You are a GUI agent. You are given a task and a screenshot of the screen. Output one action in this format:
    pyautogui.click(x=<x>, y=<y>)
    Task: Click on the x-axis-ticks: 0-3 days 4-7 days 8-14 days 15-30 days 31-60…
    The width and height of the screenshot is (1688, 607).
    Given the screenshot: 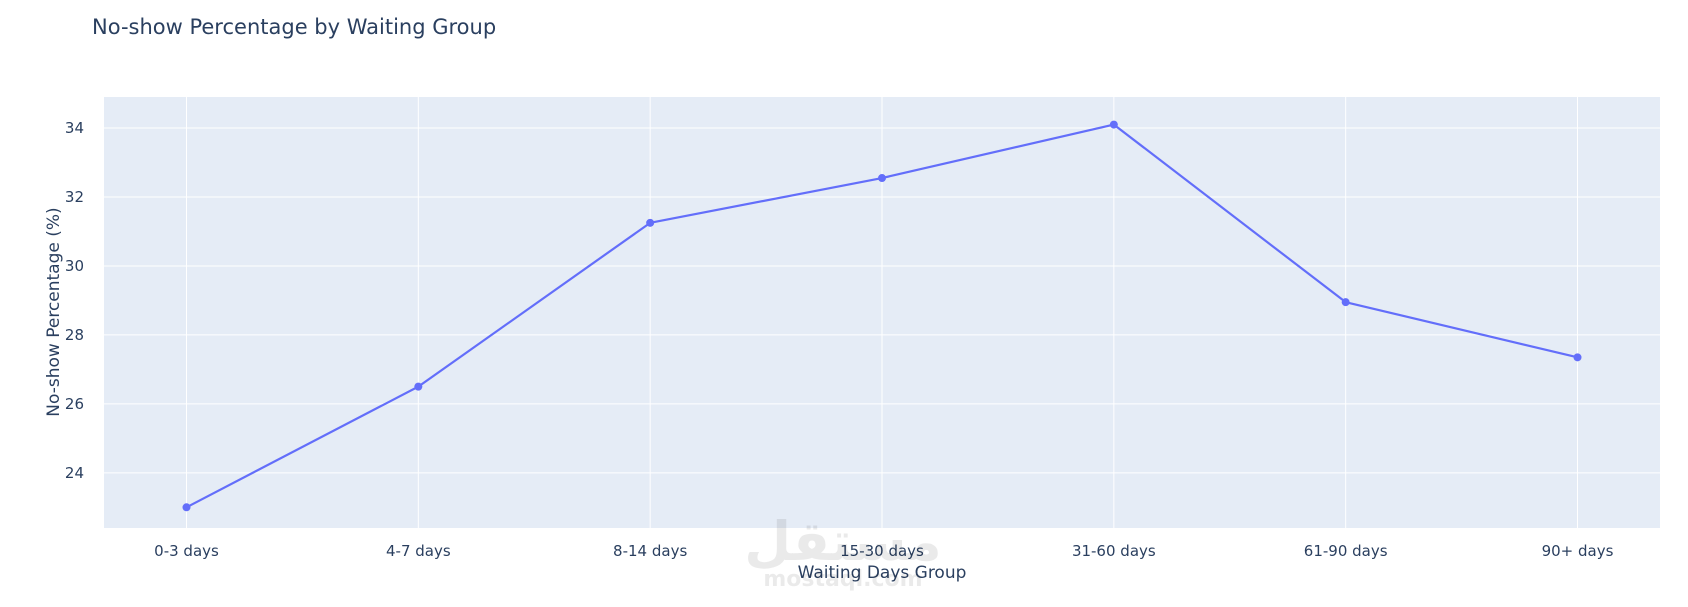 What is the action you would take?
    pyautogui.click(x=883, y=551)
    